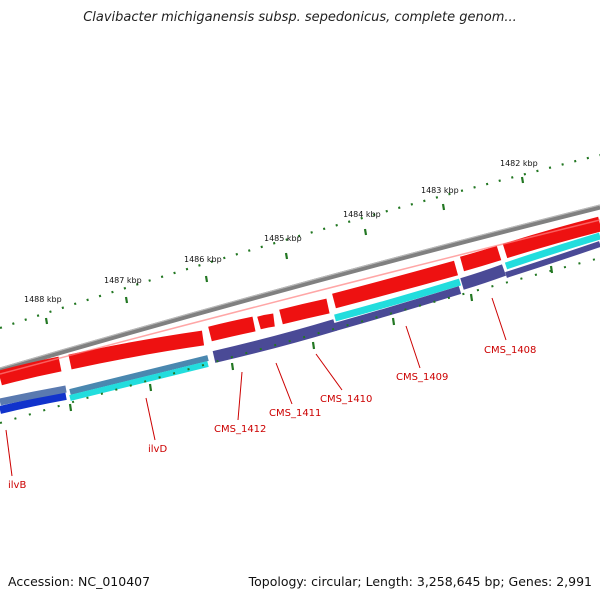  What do you see at coordinates (422, 377) in the screenshot?
I see `gene-label: CMS_1409` at bounding box center [422, 377].